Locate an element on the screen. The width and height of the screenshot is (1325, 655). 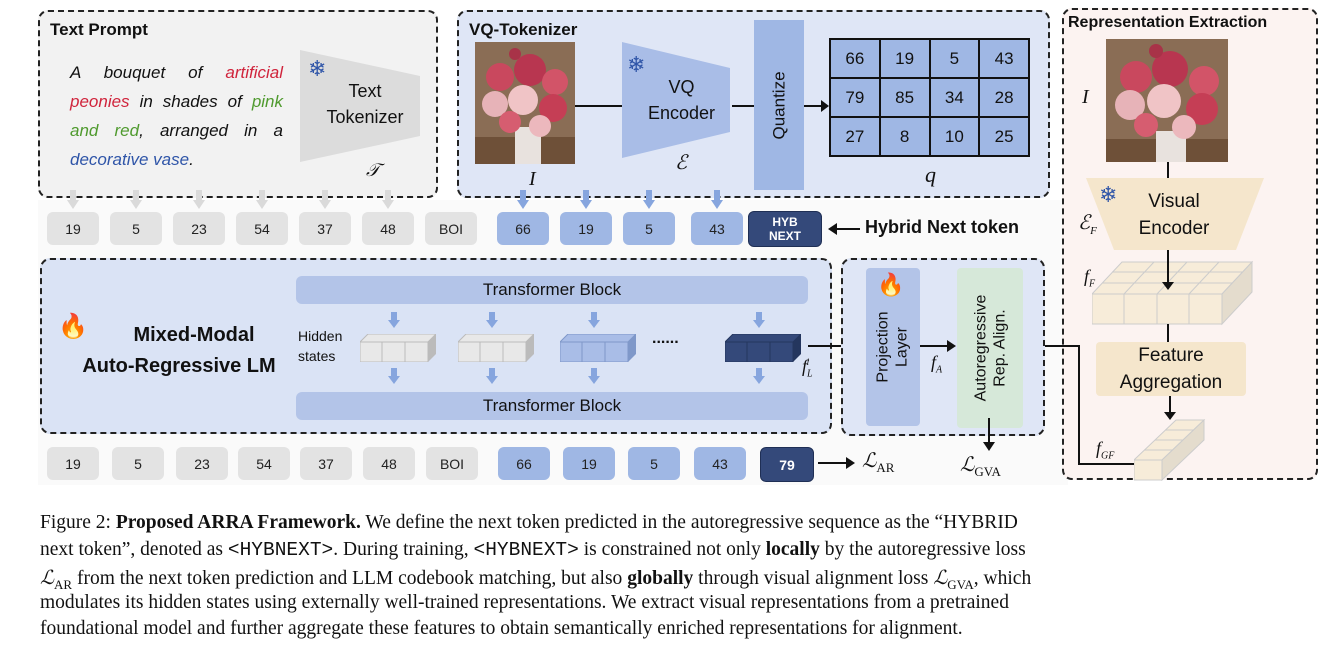
grid-cell: 27 is located at coordinates (855, 136).